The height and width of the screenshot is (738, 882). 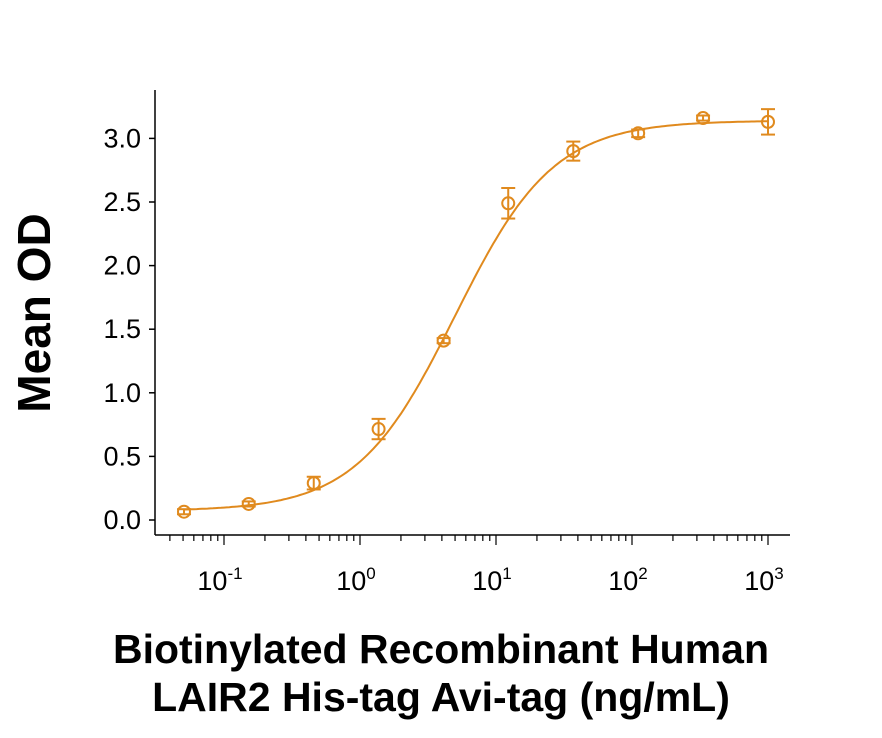 I want to click on y-tick-label: 1.0, so click(x=122, y=393).